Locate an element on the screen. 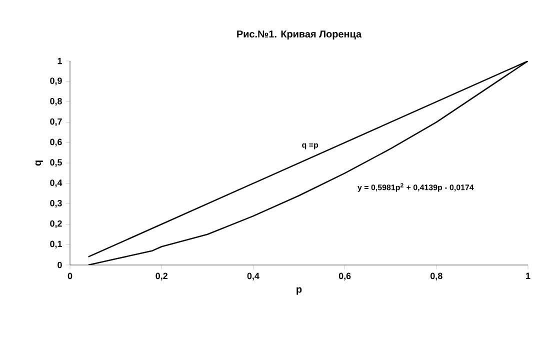 The image size is (555, 344). y-tick-label: 0,5 is located at coordinates (56, 163).